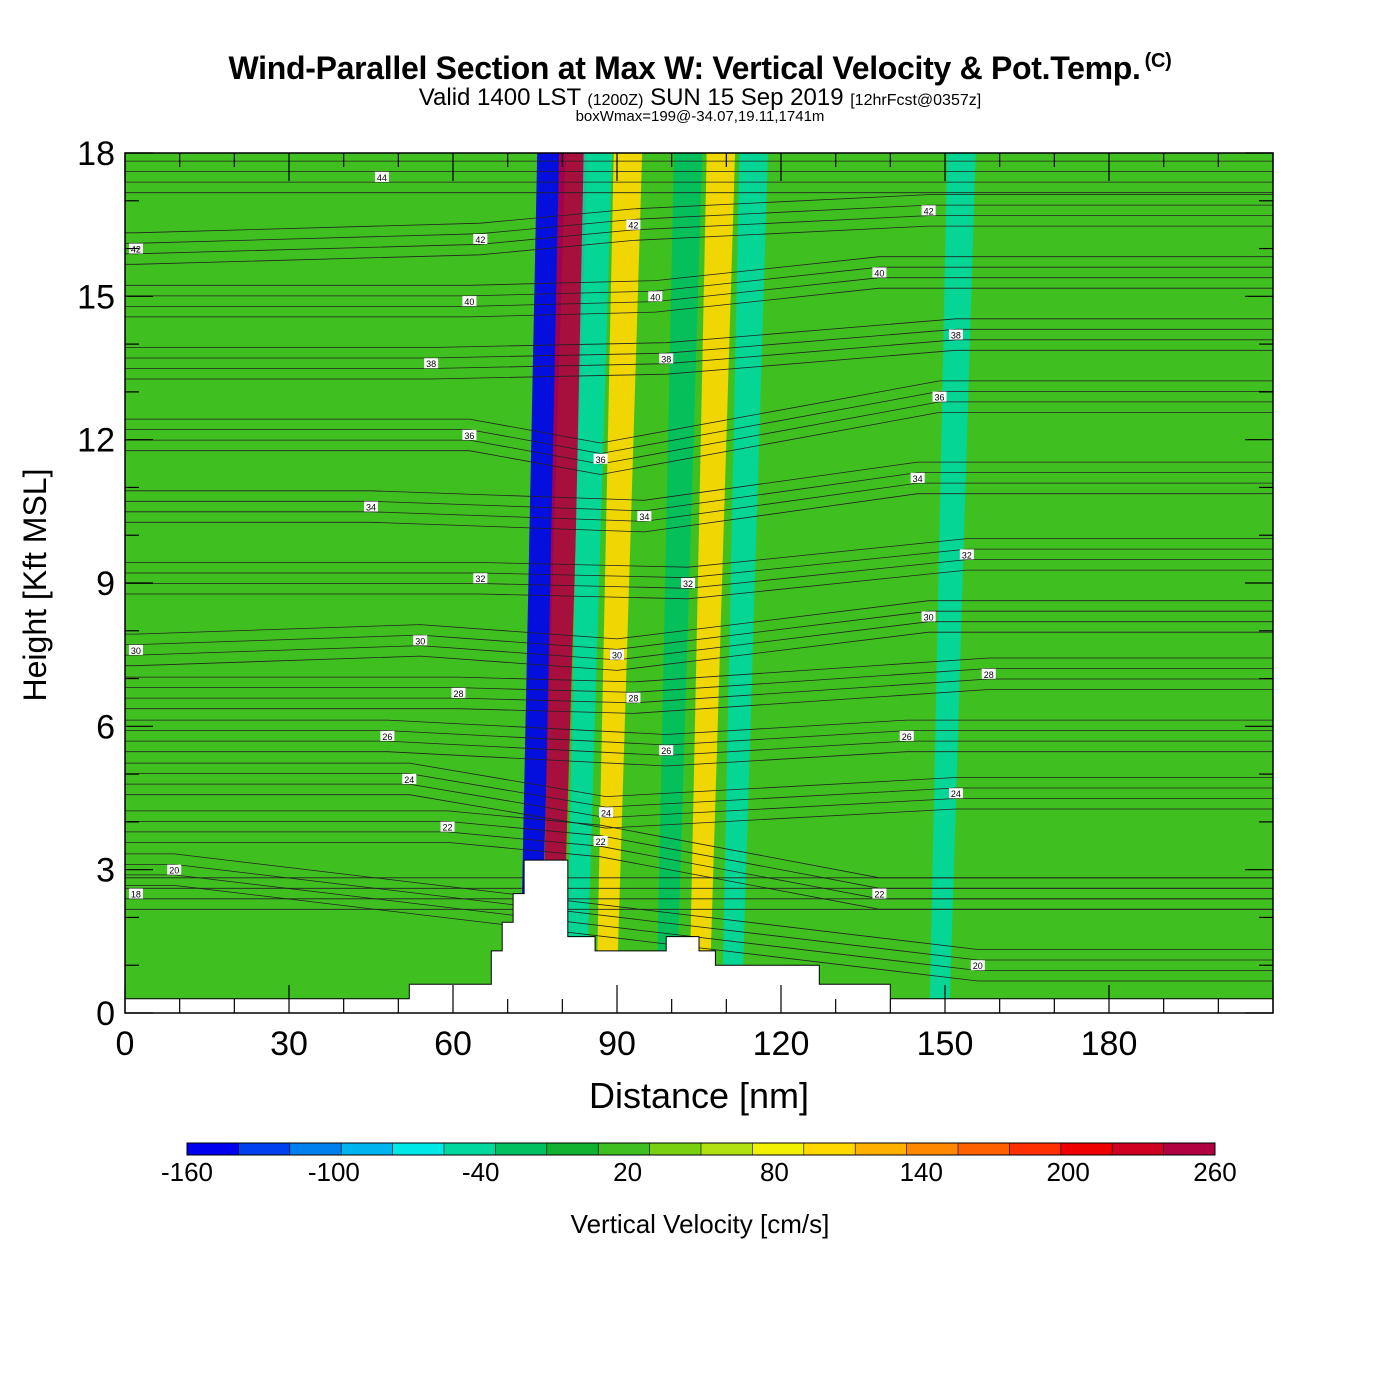 This screenshot has height=1400, width=1400. I want to click on theta-label-text: 44, so click(382, 178).